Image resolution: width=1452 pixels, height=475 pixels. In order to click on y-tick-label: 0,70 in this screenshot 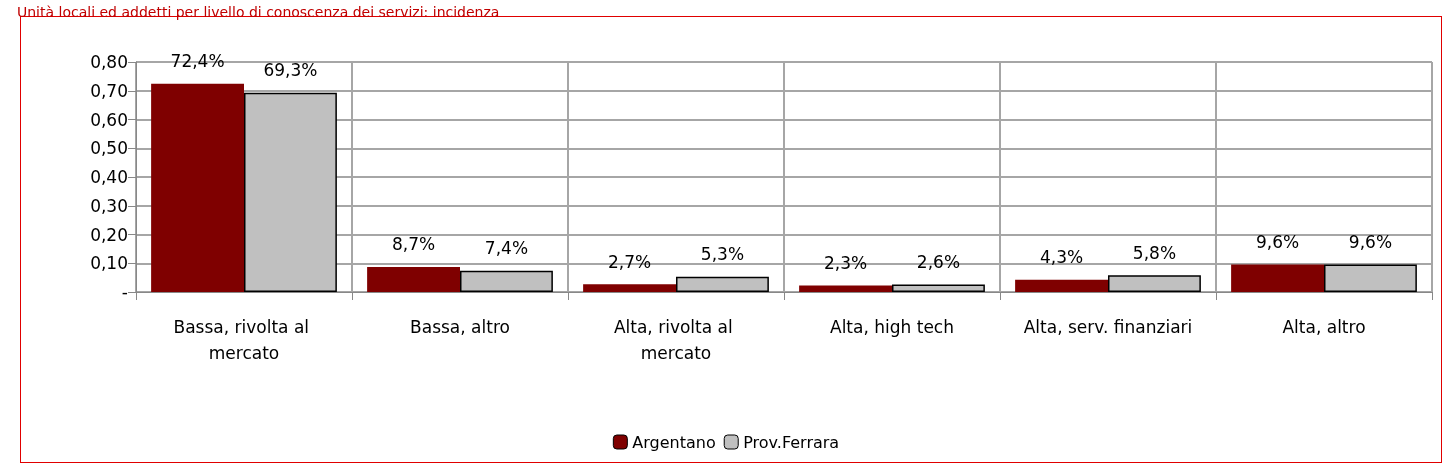, I will do `click(109, 90)`.